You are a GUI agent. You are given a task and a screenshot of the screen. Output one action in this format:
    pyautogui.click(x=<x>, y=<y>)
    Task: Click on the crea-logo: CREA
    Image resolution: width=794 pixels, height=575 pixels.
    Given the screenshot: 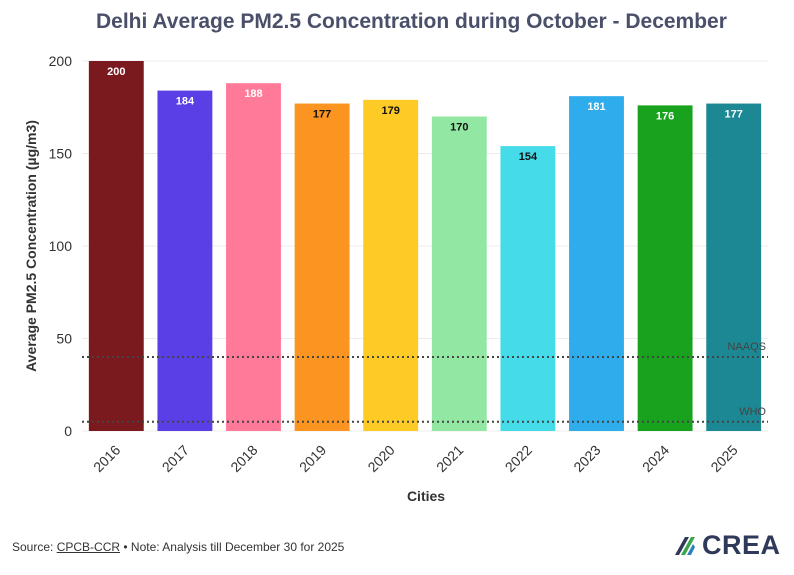 What is the action you would take?
    pyautogui.click(x=726, y=545)
    